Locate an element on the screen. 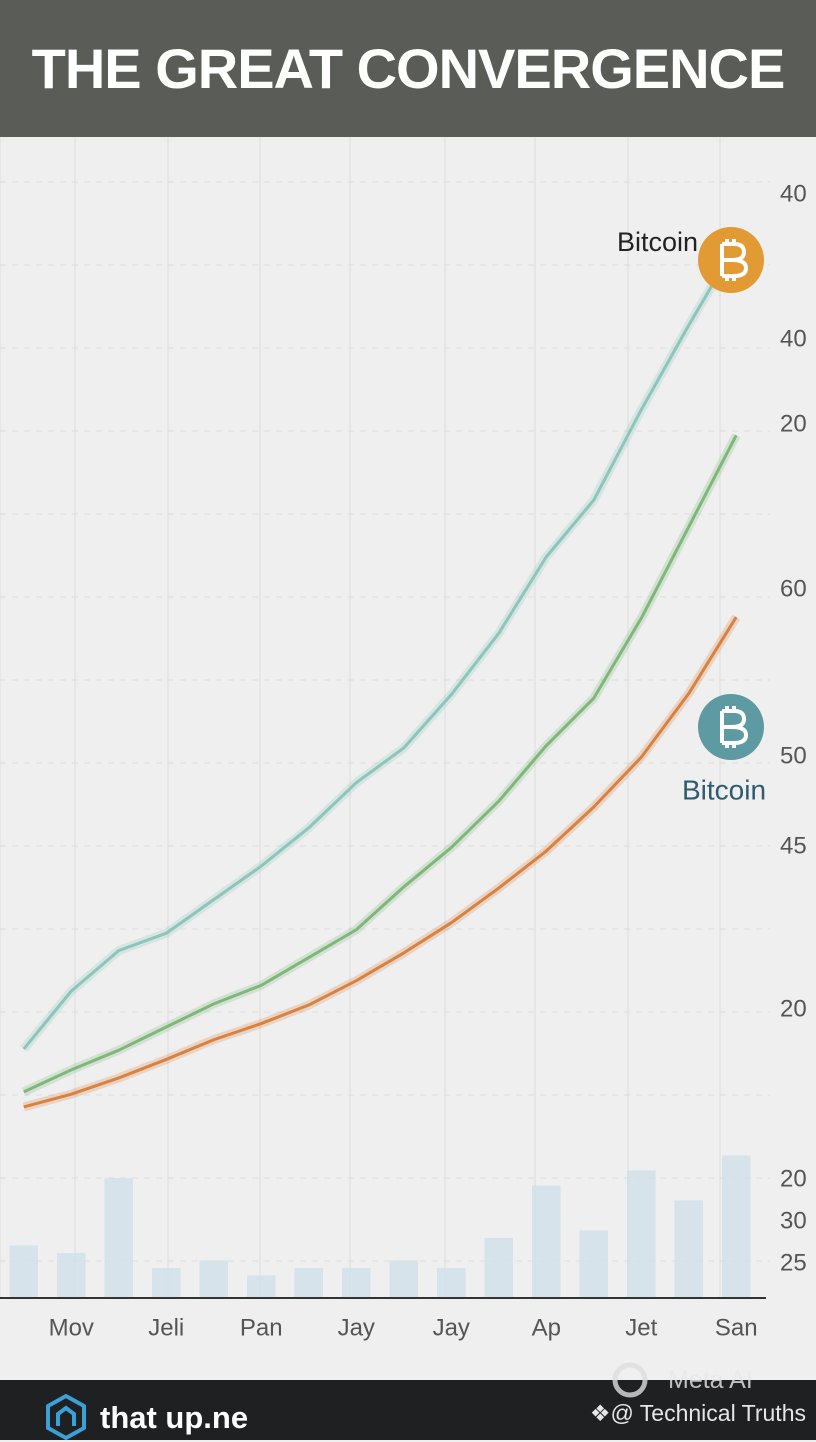  brand: that up.ne is located at coordinates (174, 1417).